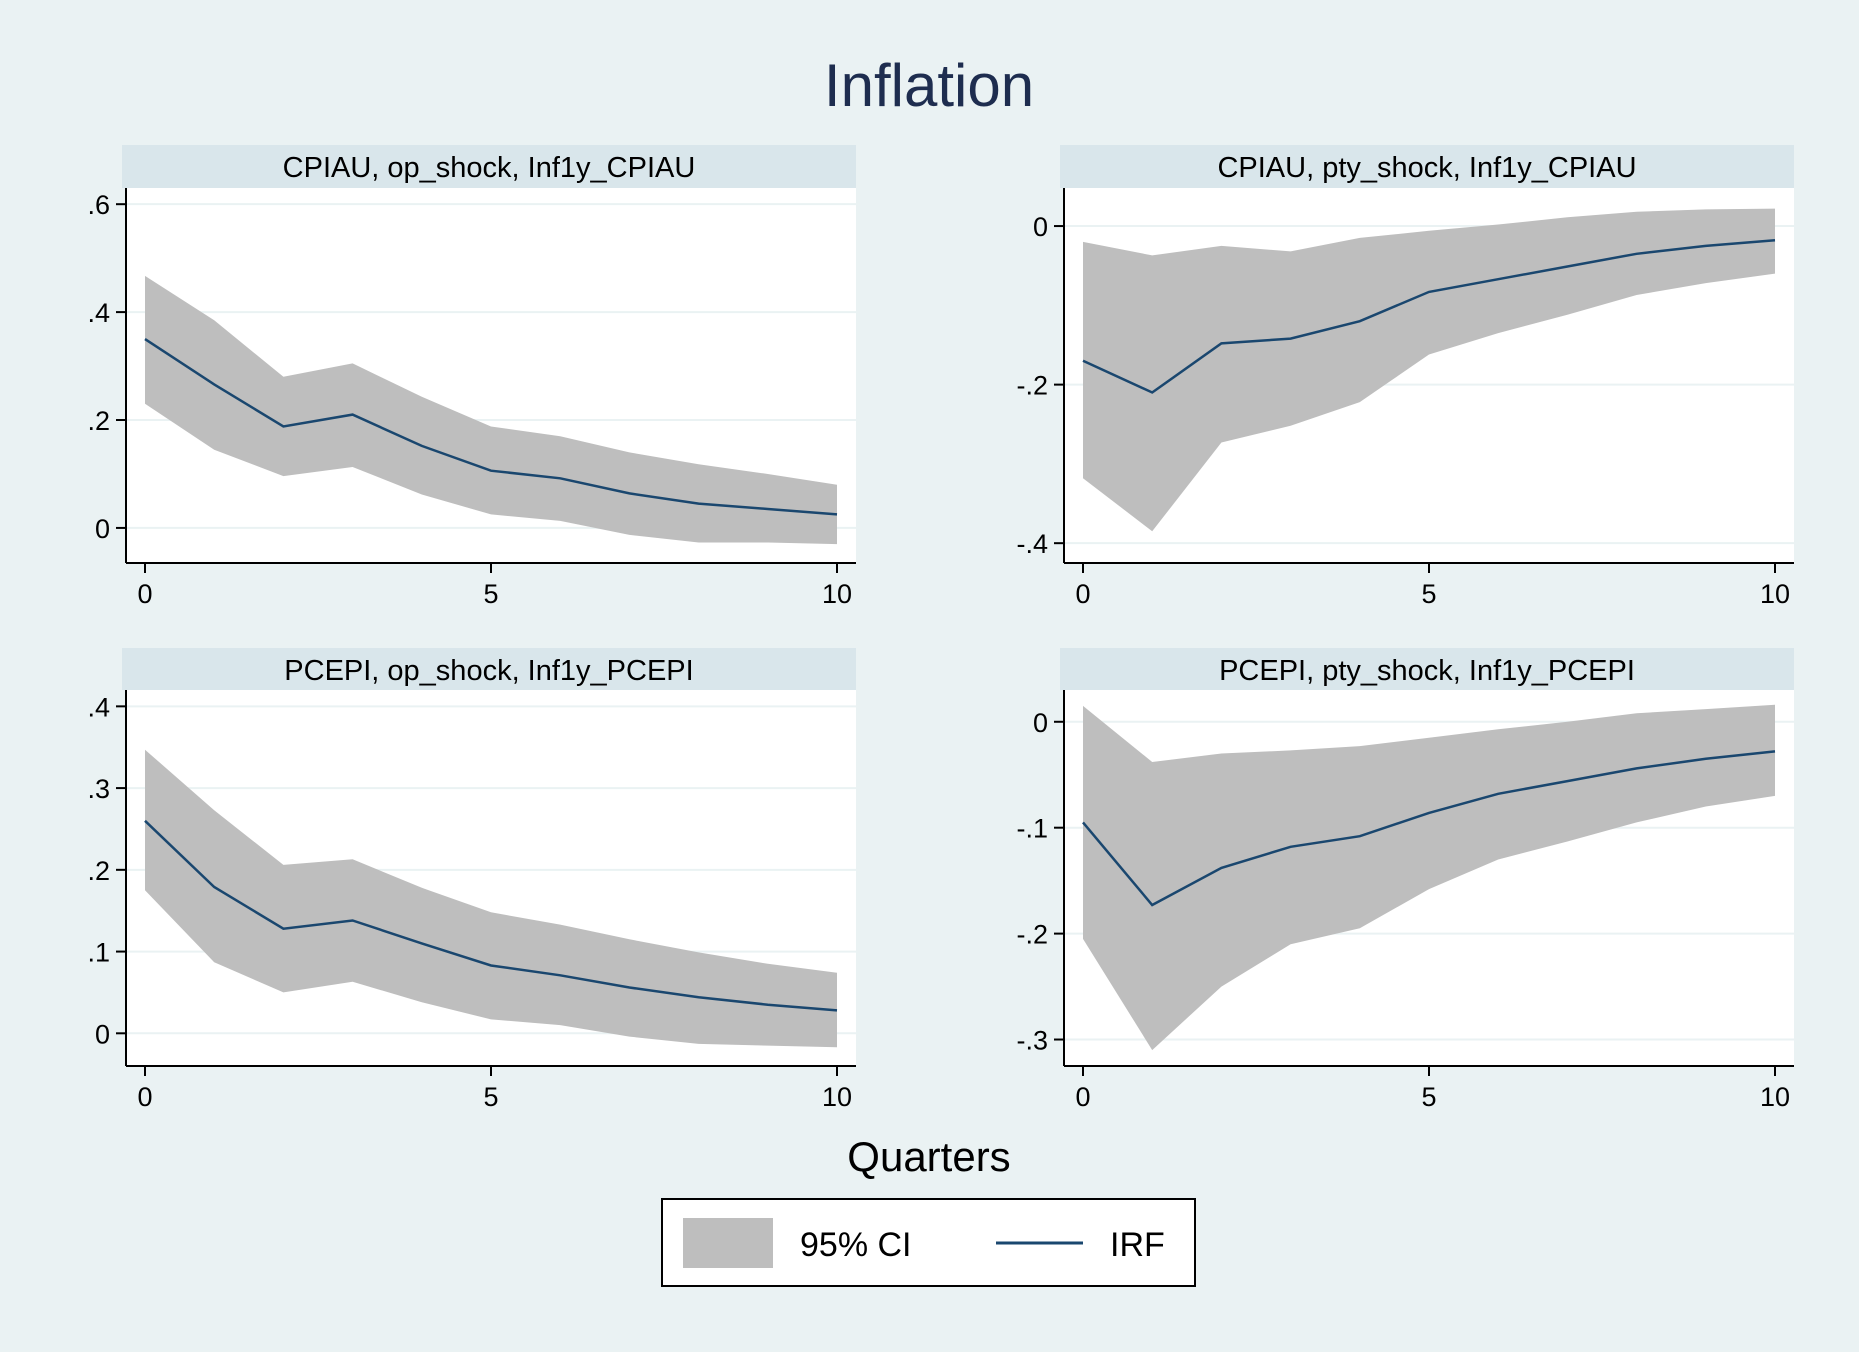 The height and width of the screenshot is (1352, 1859). Describe the element at coordinates (1137, 1245) in the screenshot. I see `legend-irf-label: IRF` at that location.